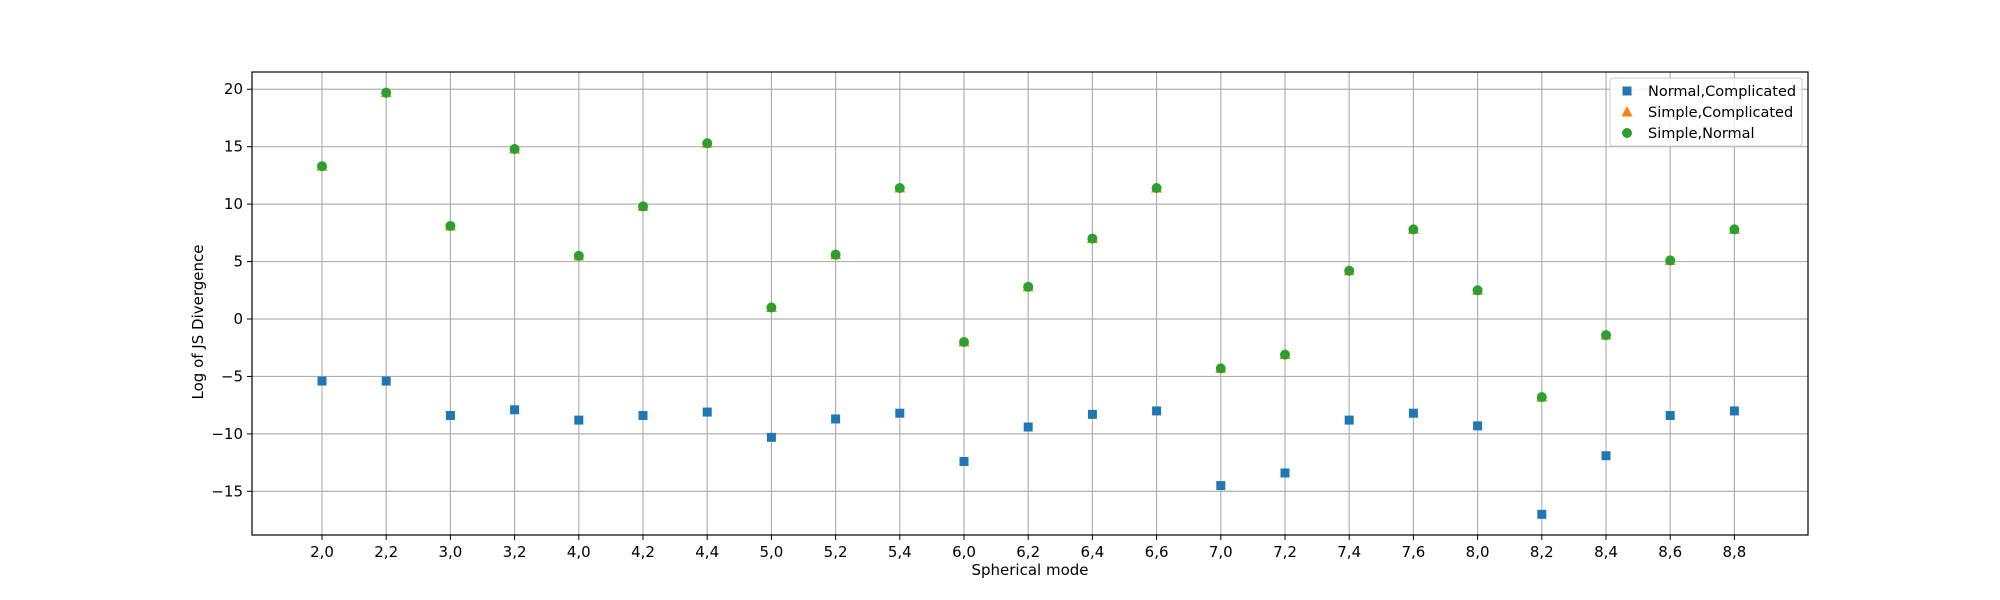 This screenshot has width=2000, height=600. What do you see at coordinates (1722, 92) in the screenshot?
I see `legend-label: Normal,Complicated` at bounding box center [1722, 92].